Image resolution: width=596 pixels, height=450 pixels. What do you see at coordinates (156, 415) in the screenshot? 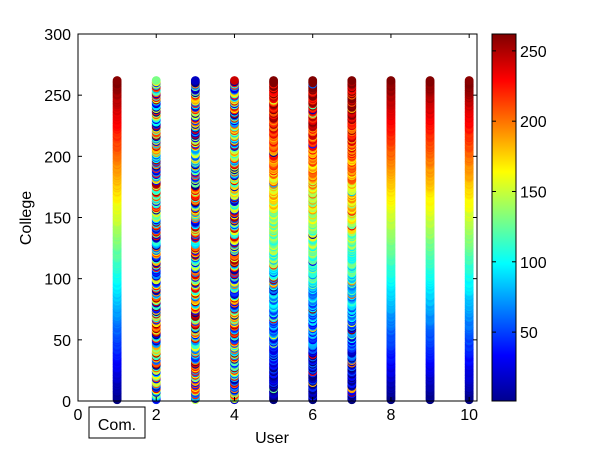
I see `x-tick-label: 2` at bounding box center [156, 415].